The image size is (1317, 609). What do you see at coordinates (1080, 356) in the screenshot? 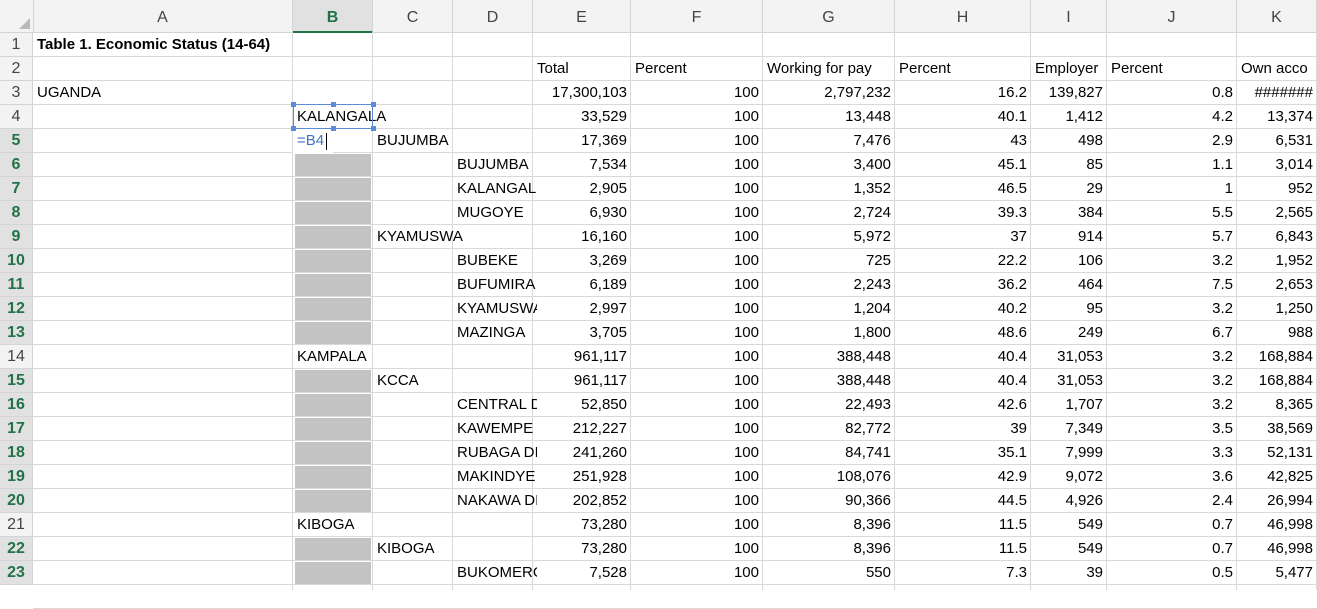
I see `cell-i14: 31,053` at bounding box center [1080, 356].